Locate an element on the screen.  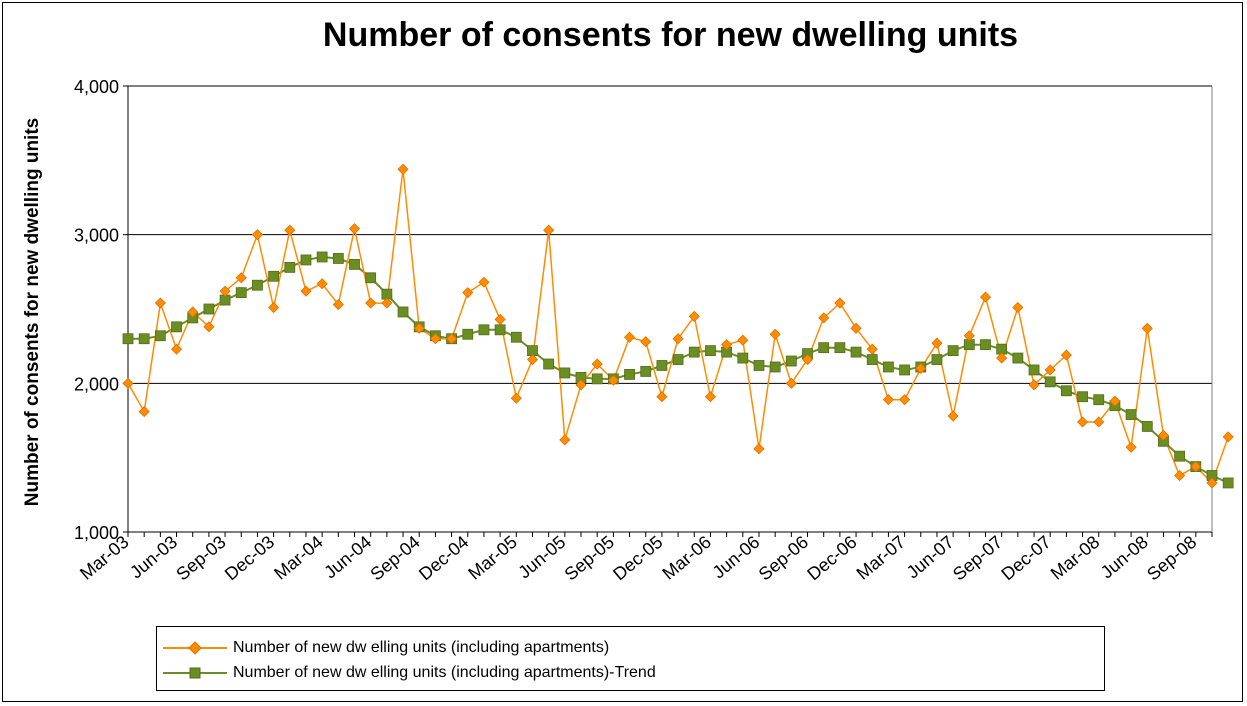
x-tick-label: Sep-08 is located at coordinates (1171, 558).